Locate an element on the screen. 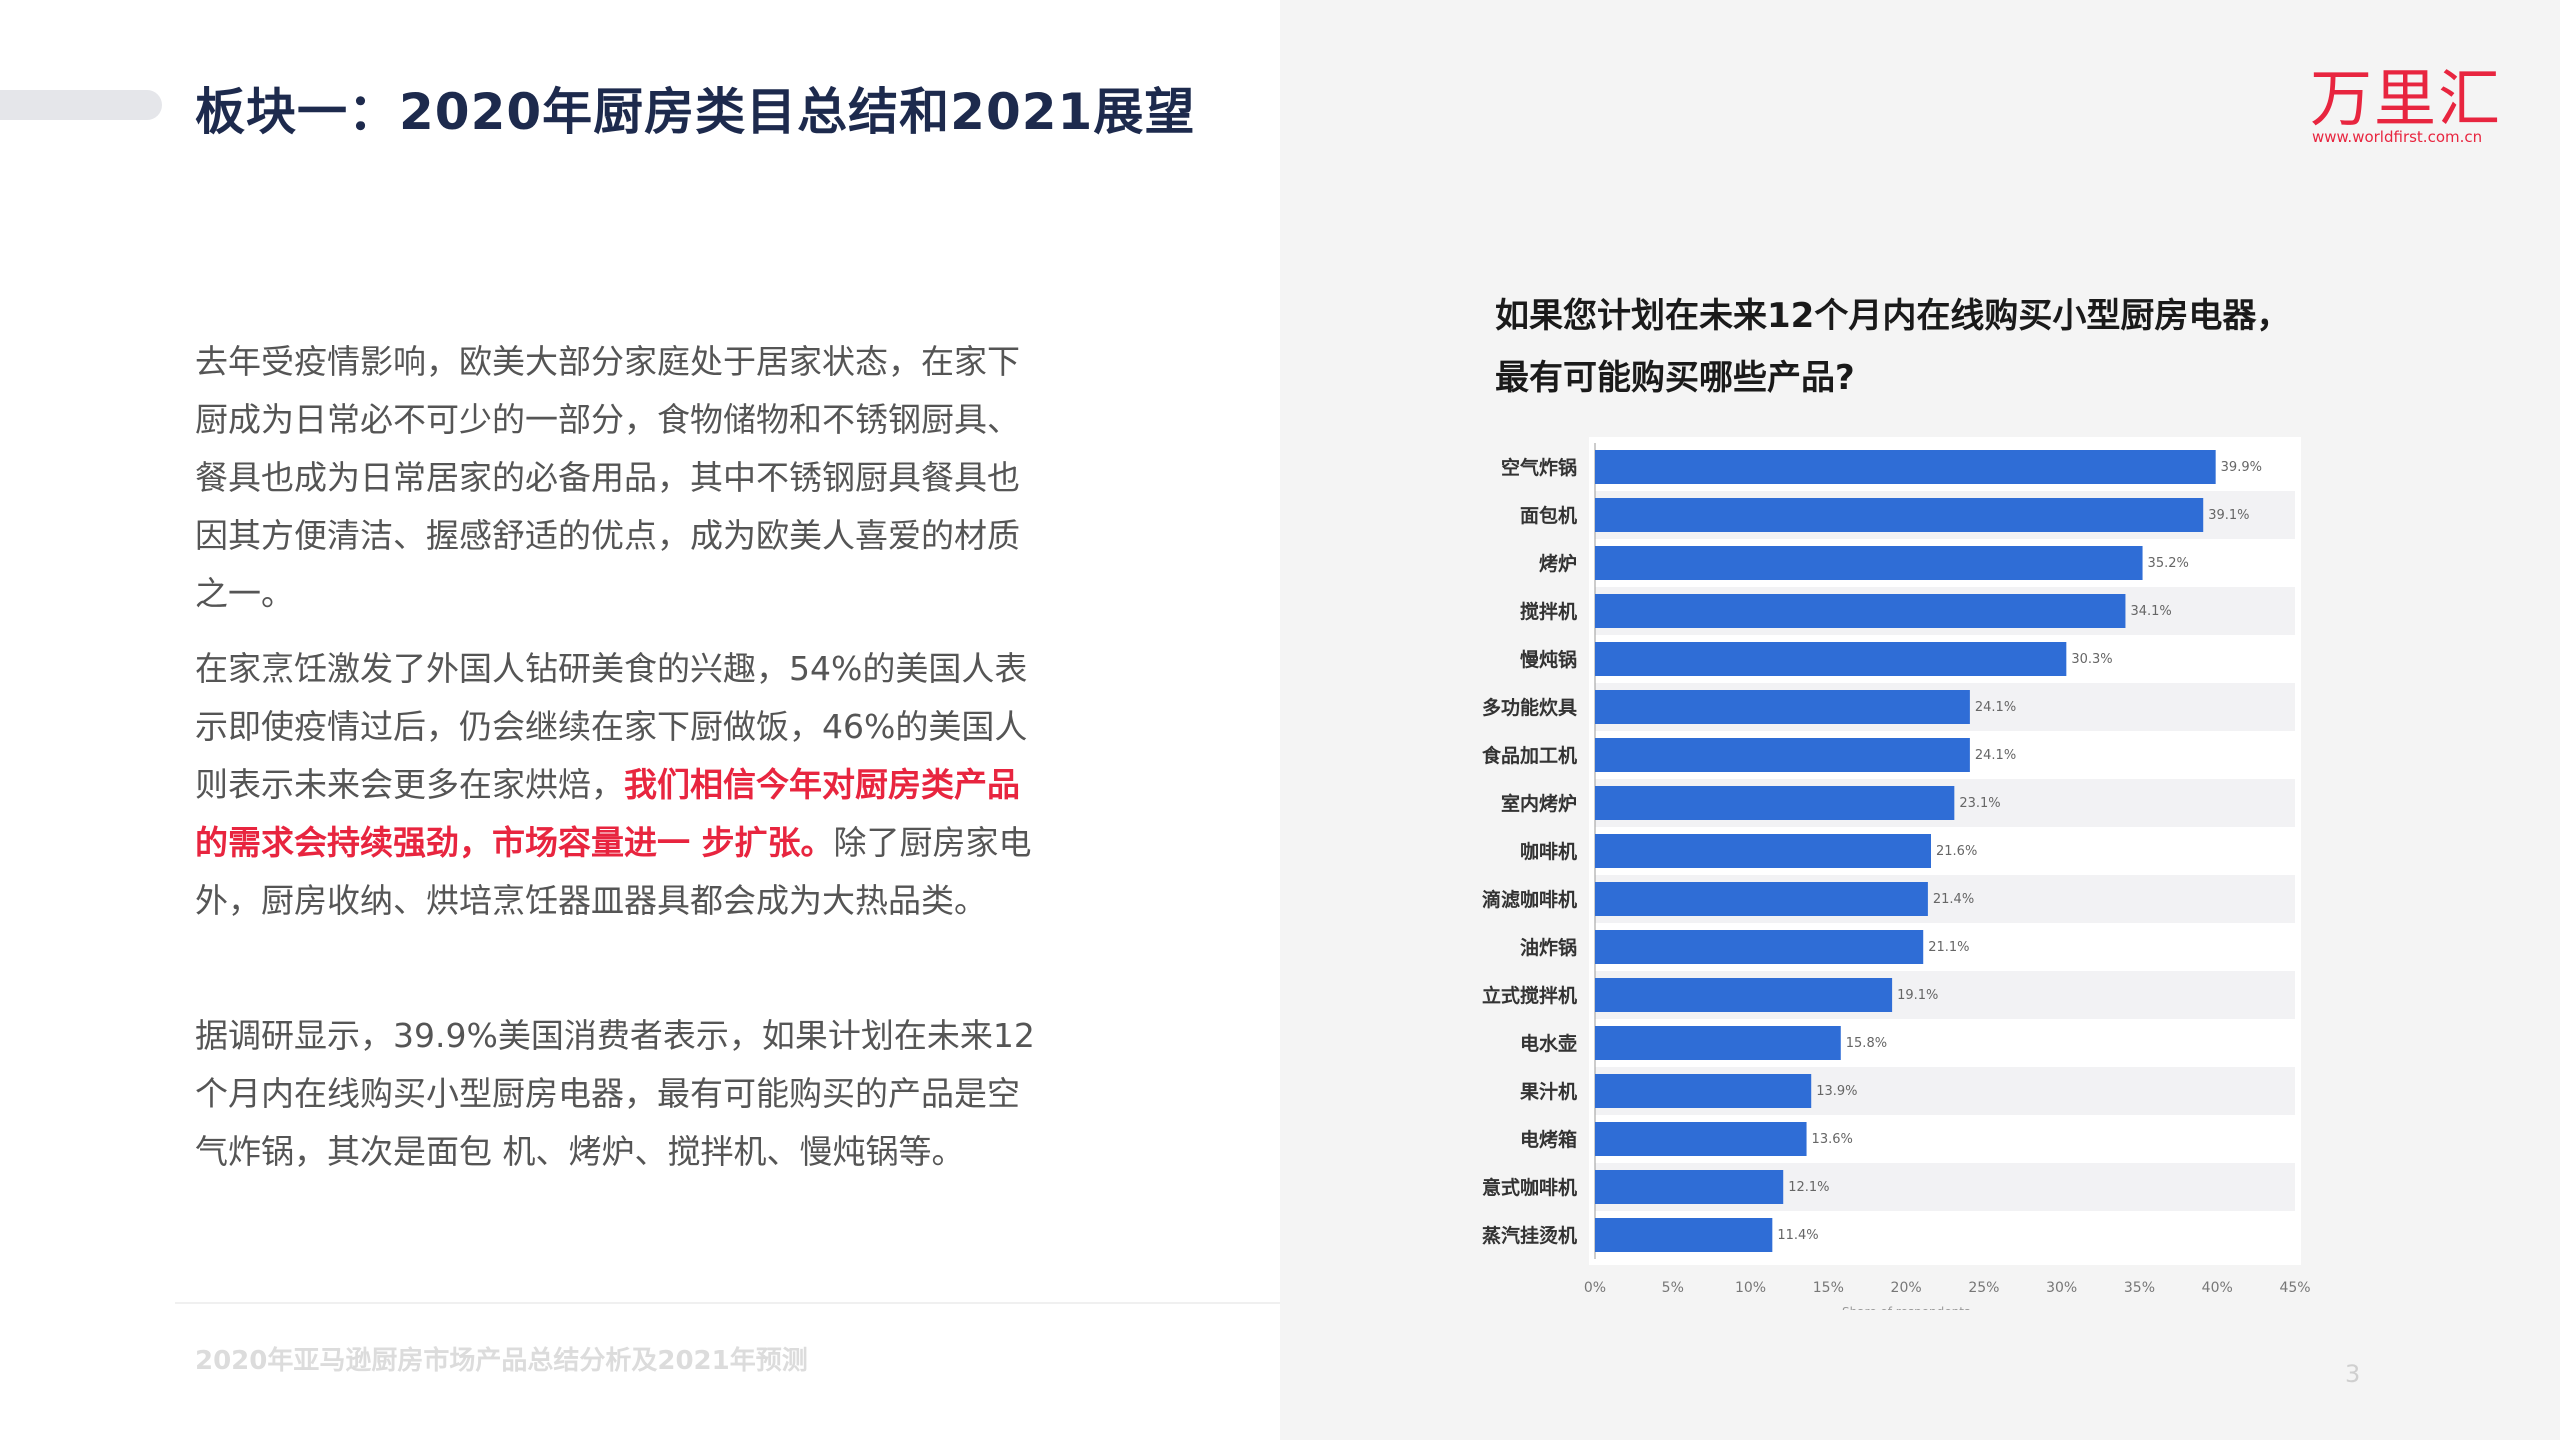  brand-logo: 万里汇 is located at coordinates (2406, 98).